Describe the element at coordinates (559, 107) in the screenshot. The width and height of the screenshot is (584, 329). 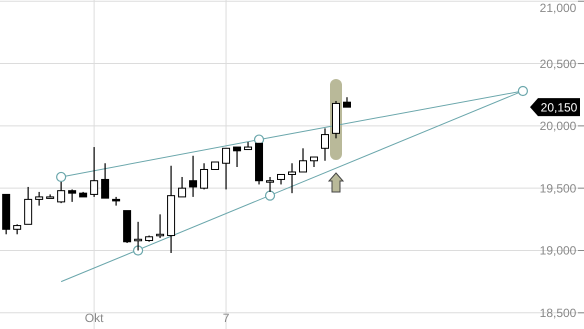
I see `text: 20,150` at that location.